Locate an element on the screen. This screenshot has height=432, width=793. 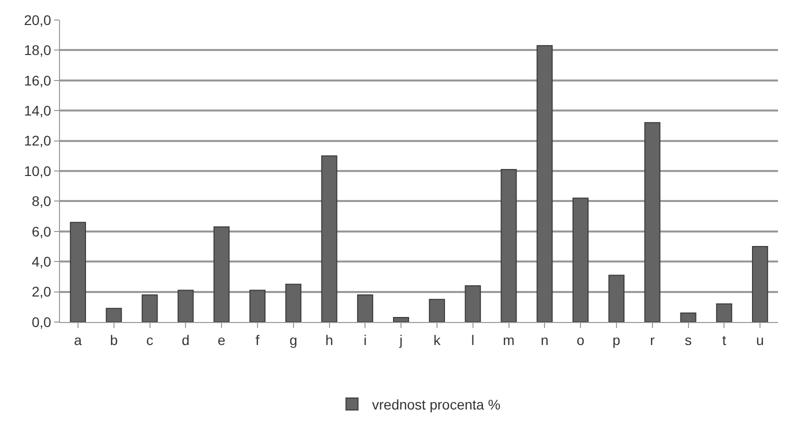
y-tick-label: 20,0 is located at coordinates (38, 20).